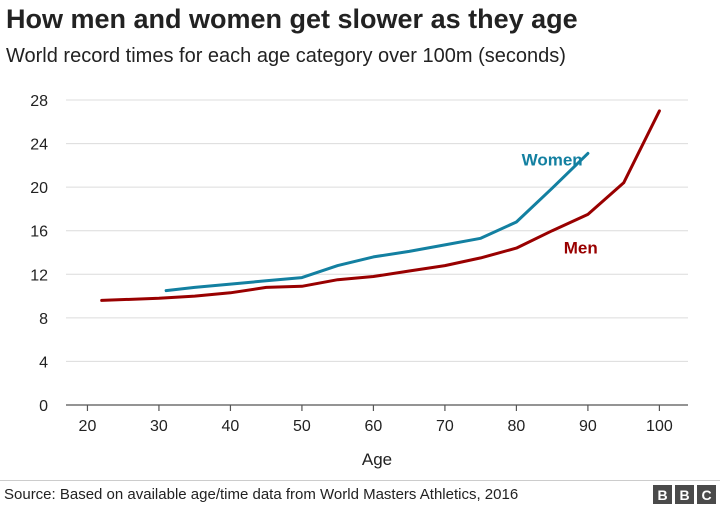 The image size is (720, 506). Describe the element at coordinates (43, 362) in the screenshot. I see `y-tick-label: 4` at that location.